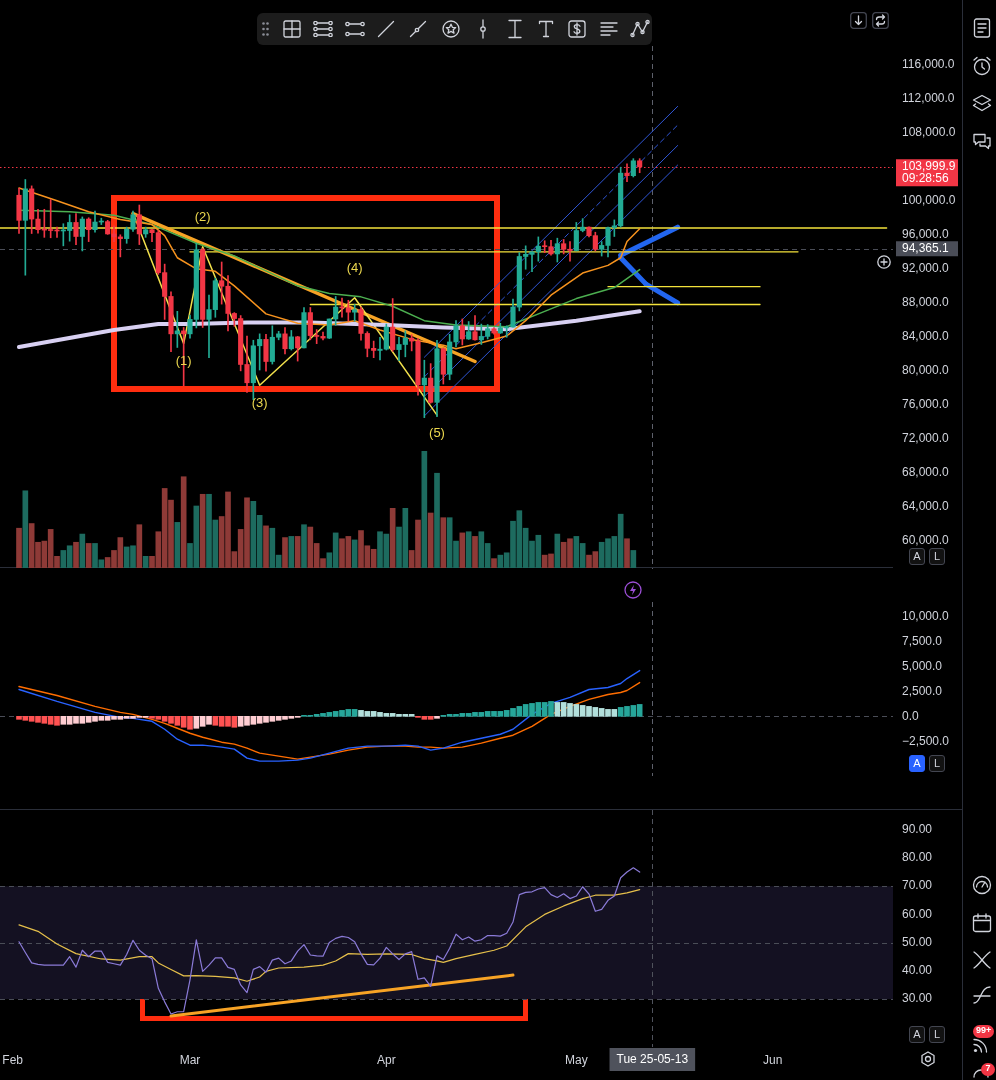 The width and height of the screenshot is (996, 1080). I want to click on y-tick-label: 76,000.0, so click(926, 404).